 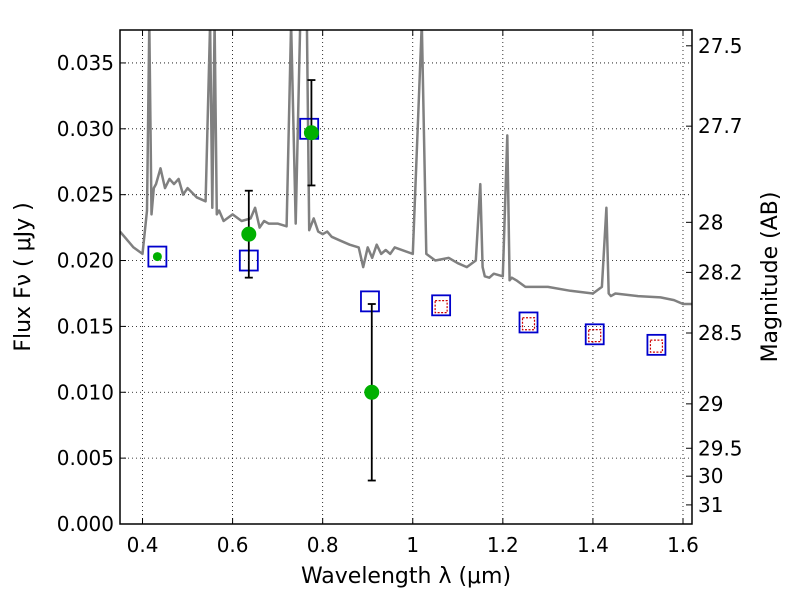 What do you see at coordinates (85, 195) in the screenshot?
I see `y-tick-label: 0.025` at bounding box center [85, 195].